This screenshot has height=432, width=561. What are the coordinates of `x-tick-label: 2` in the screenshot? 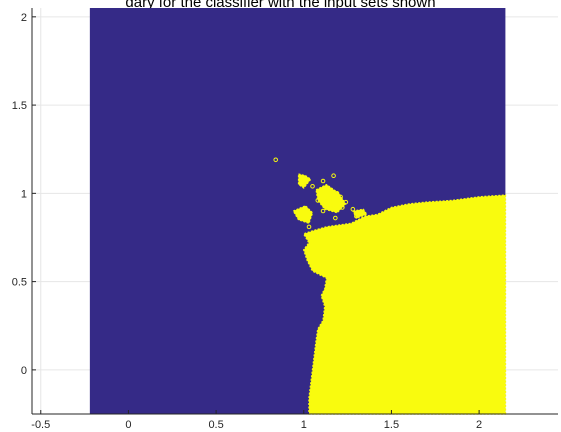 It's located at (479, 425).